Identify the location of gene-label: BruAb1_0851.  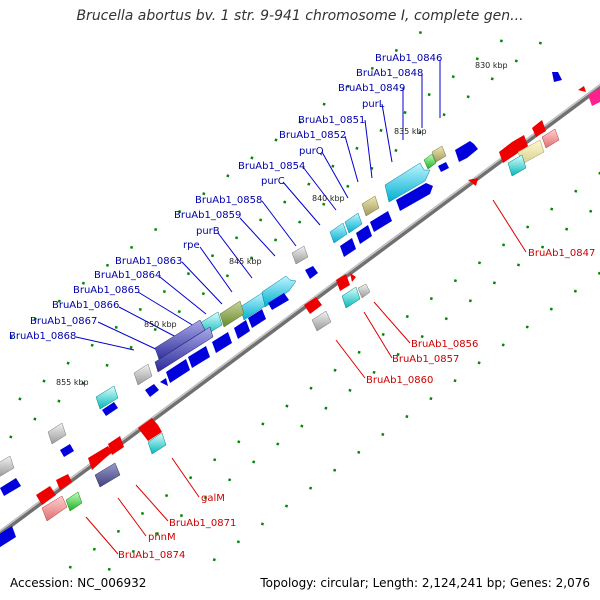
(331, 120).